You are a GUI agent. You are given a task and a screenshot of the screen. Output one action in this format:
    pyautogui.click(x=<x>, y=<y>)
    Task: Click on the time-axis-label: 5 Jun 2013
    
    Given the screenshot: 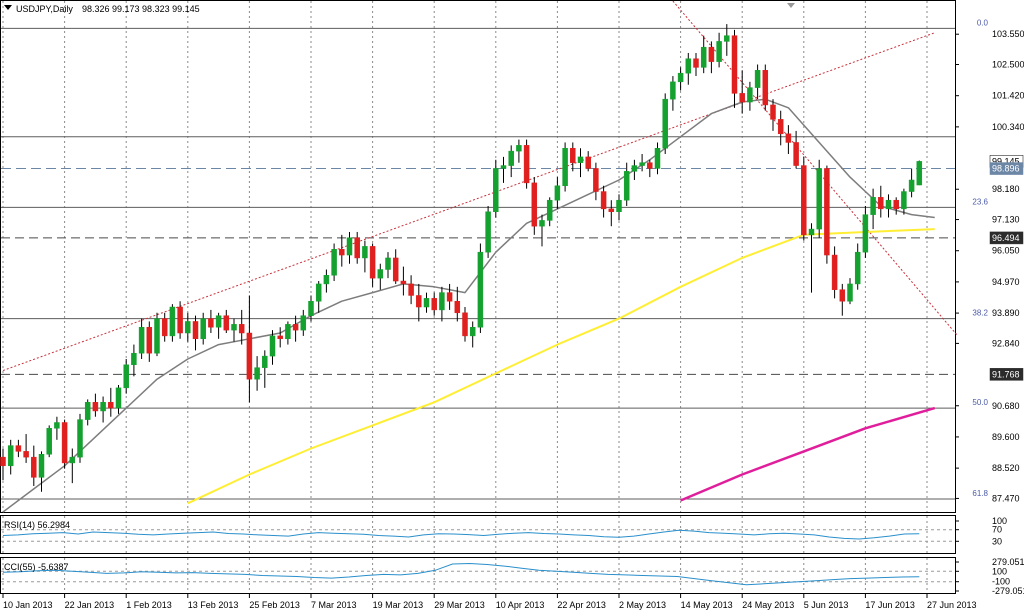 What is the action you would take?
    pyautogui.click(x=826, y=605)
    